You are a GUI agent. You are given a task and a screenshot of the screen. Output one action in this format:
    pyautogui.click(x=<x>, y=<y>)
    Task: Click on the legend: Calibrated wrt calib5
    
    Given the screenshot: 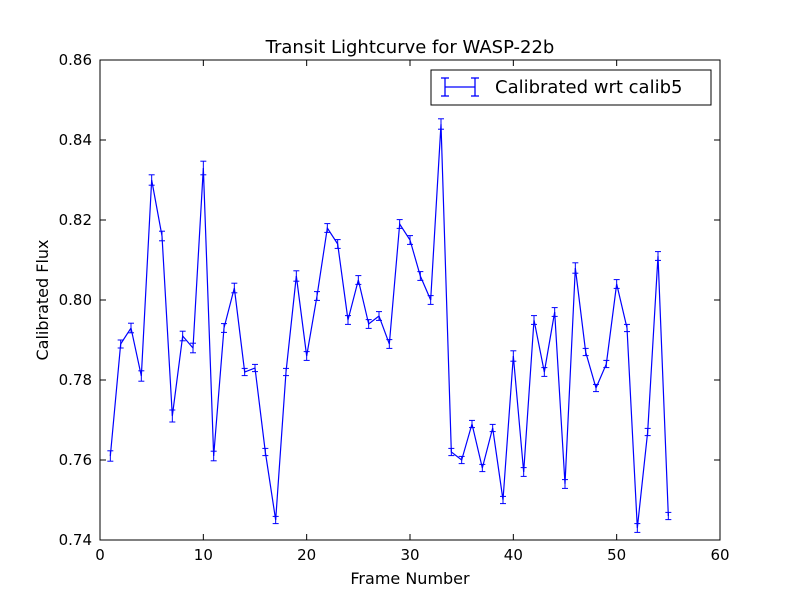 What is the action you would take?
    pyautogui.click(x=571, y=87)
    